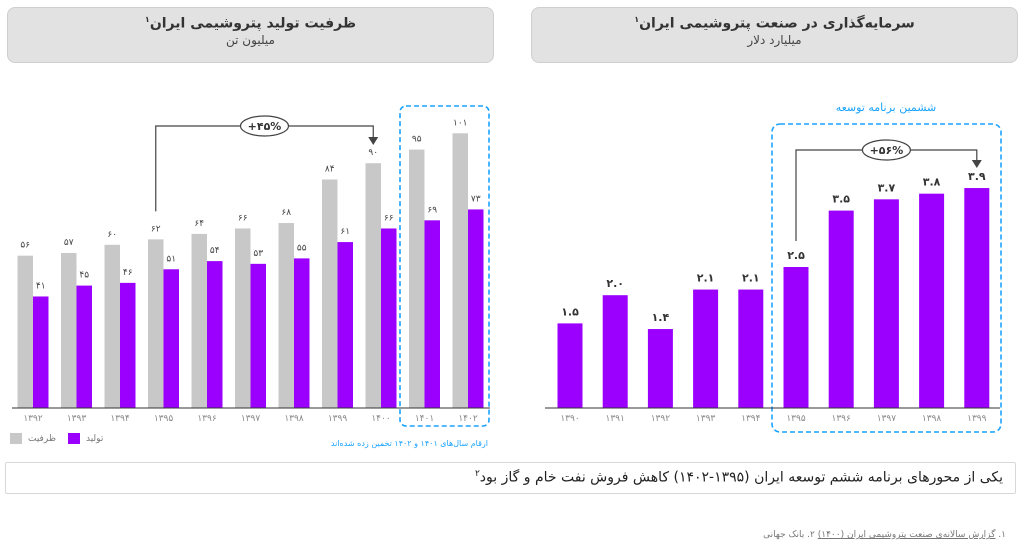 This screenshot has height=548, width=1024. I want to click on growth-badge-text: +۵۶%, so click(887, 150).